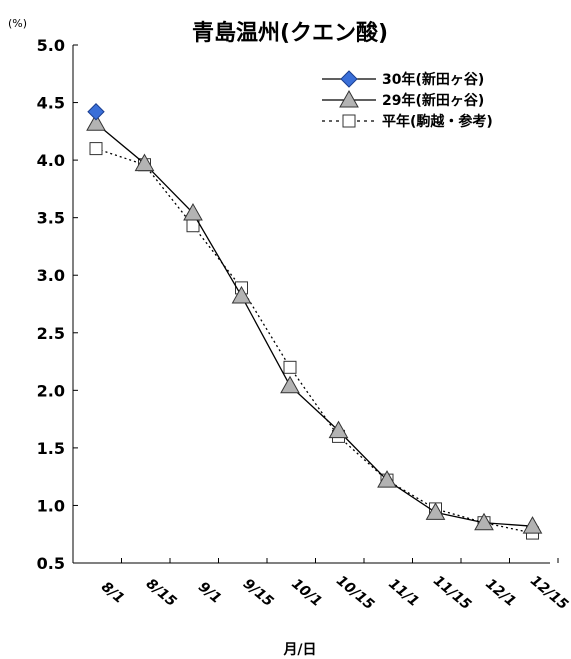 The width and height of the screenshot is (571, 659). I want to click on y-tick-label: 3.5, so click(51, 218).